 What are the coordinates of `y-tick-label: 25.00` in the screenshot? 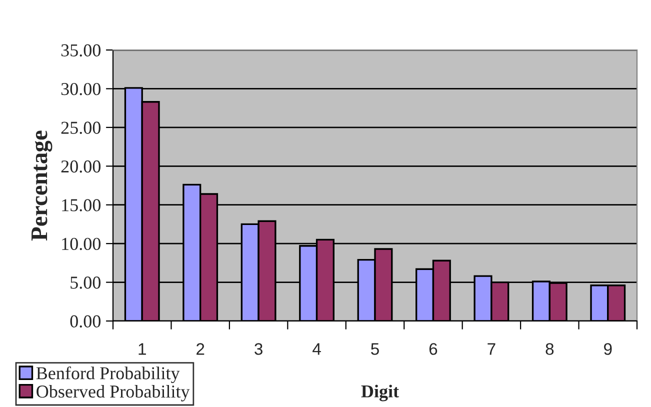 It's located at (81, 128).